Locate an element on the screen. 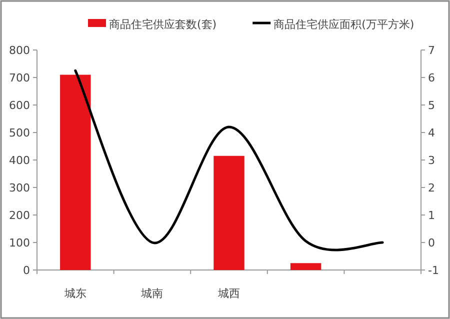  y-tick-label: 500 is located at coordinates (19, 133).